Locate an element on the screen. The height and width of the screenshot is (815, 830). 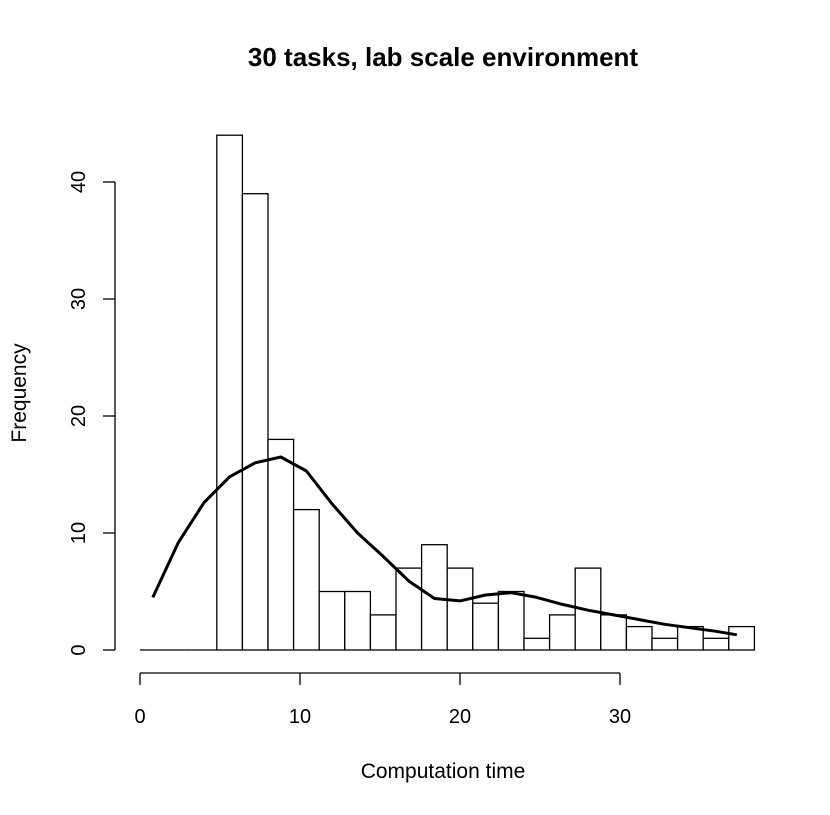
x-axis: 0 10 20 30 is located at coordinates (382, 700).